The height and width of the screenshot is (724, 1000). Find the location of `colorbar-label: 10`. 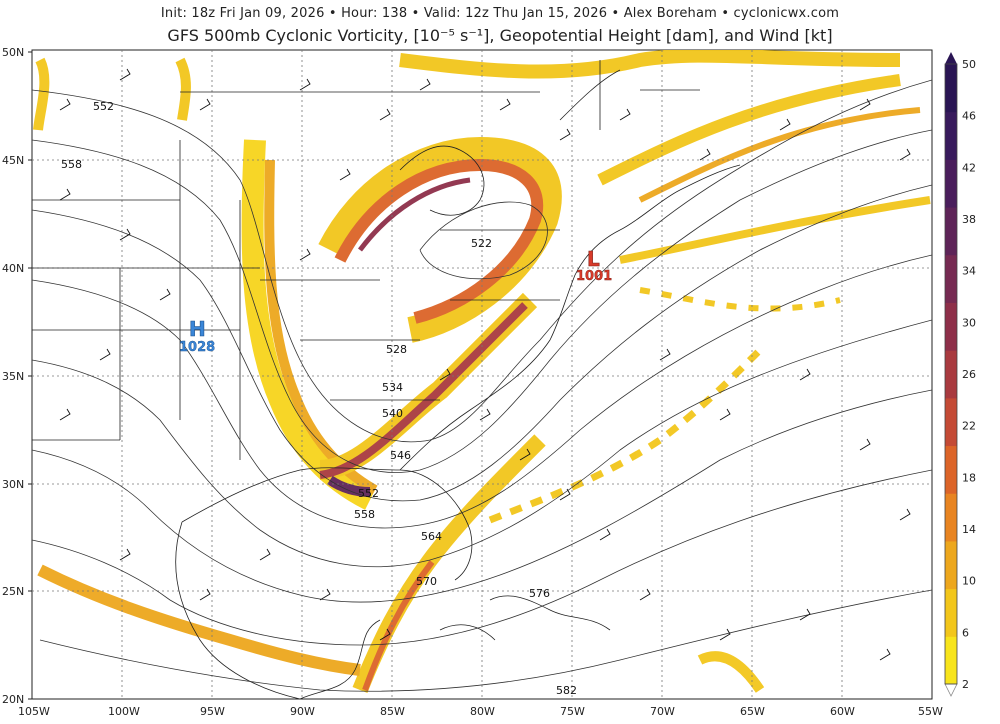

colorbar-label: 10 is located at coordinates (969, 581).